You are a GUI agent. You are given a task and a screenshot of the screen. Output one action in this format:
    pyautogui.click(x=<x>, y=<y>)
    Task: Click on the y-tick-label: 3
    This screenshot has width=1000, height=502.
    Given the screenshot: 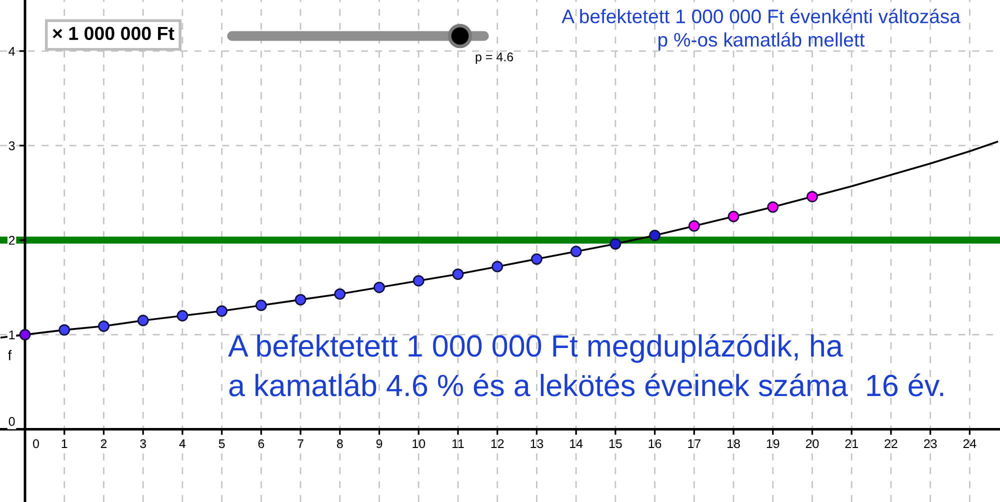 What is the action you would take?
    pyautogui.click(x=11, y=145)
    